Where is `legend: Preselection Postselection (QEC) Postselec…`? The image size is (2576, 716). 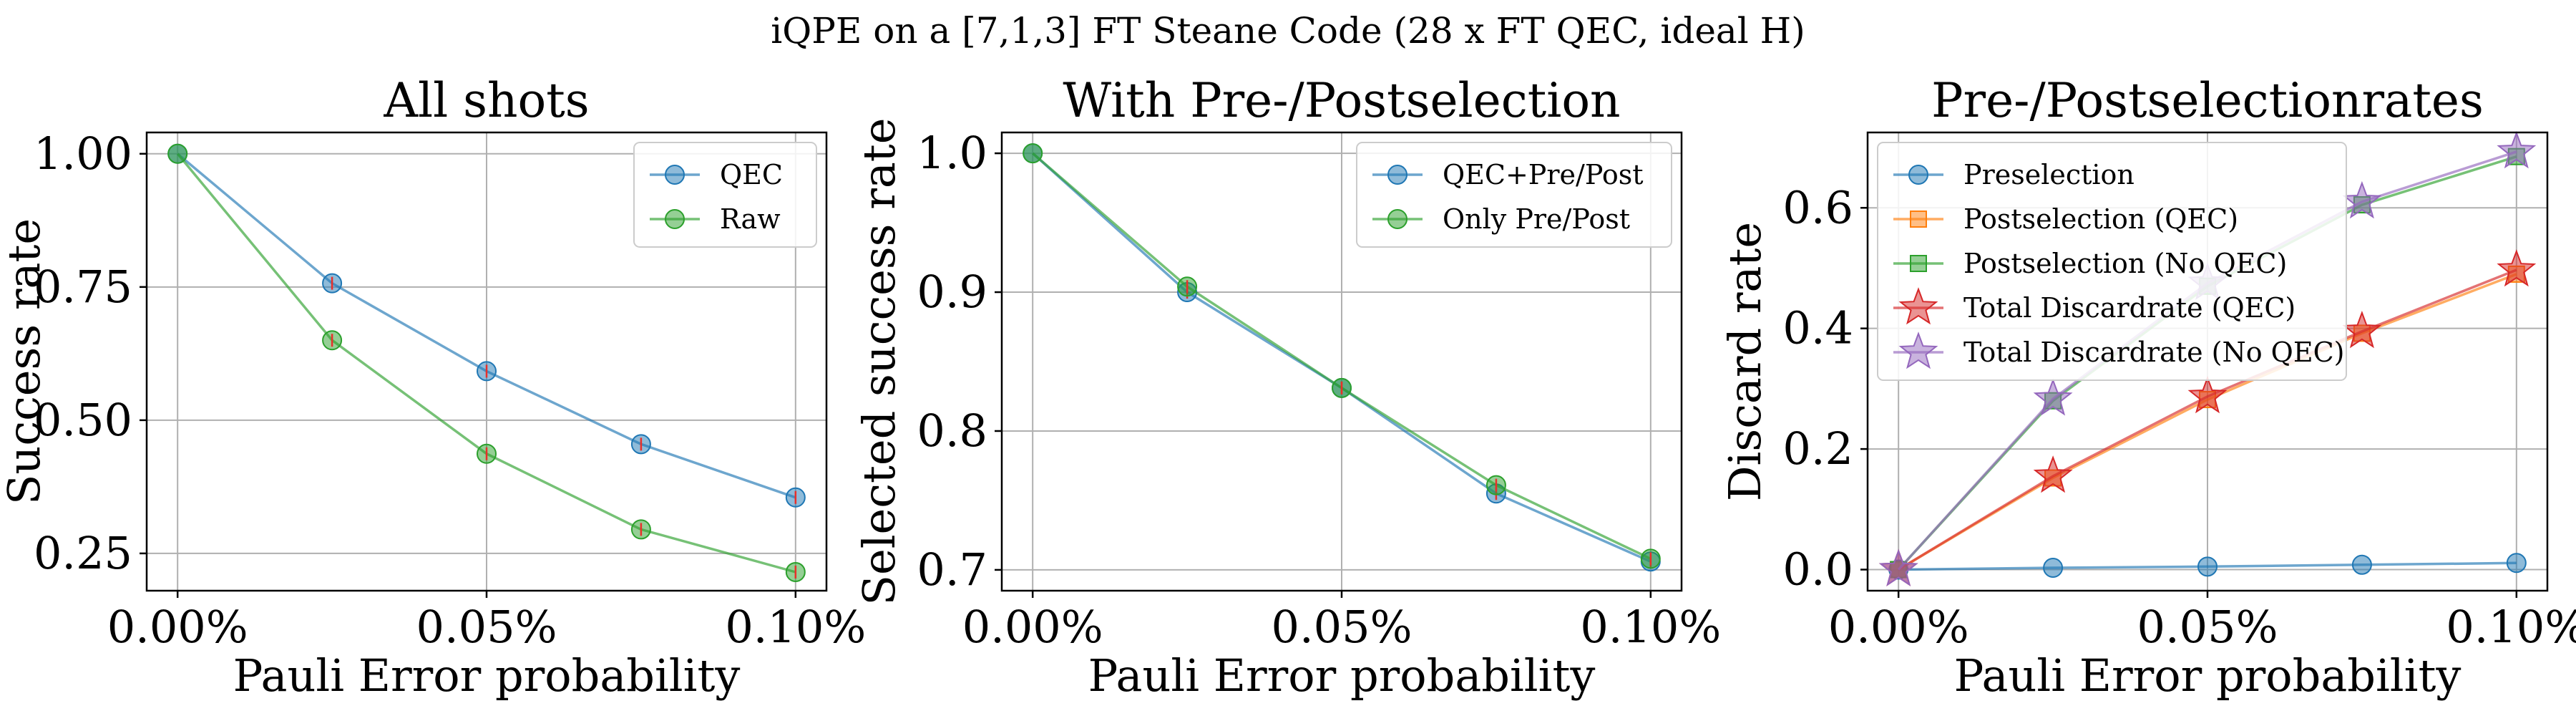
legend: Preselection Postselection (QEC) Postselec… is located at coordinates (2112, 261).